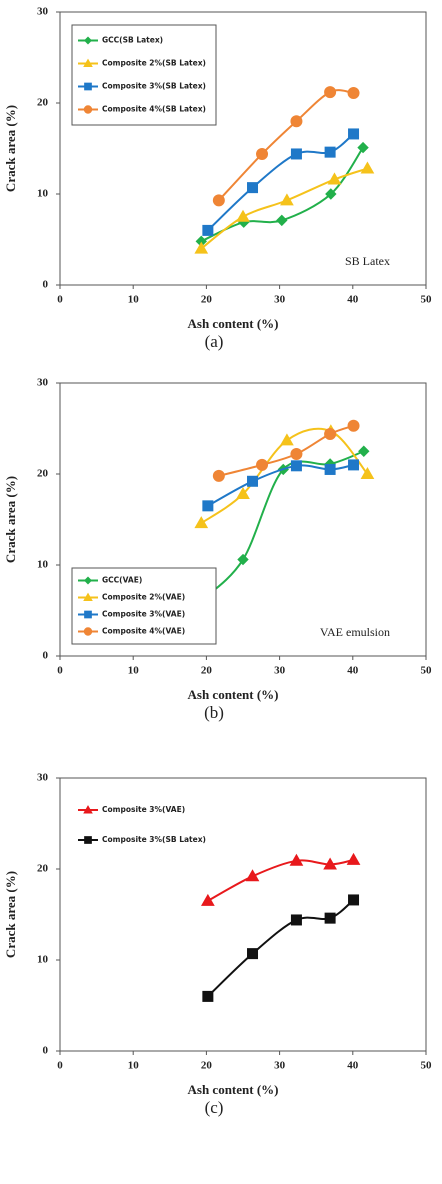  What do you see at coordinates (367, 261) in the screenshot?
I see `annotation: SB Latex` at bounding box center [367, 261].